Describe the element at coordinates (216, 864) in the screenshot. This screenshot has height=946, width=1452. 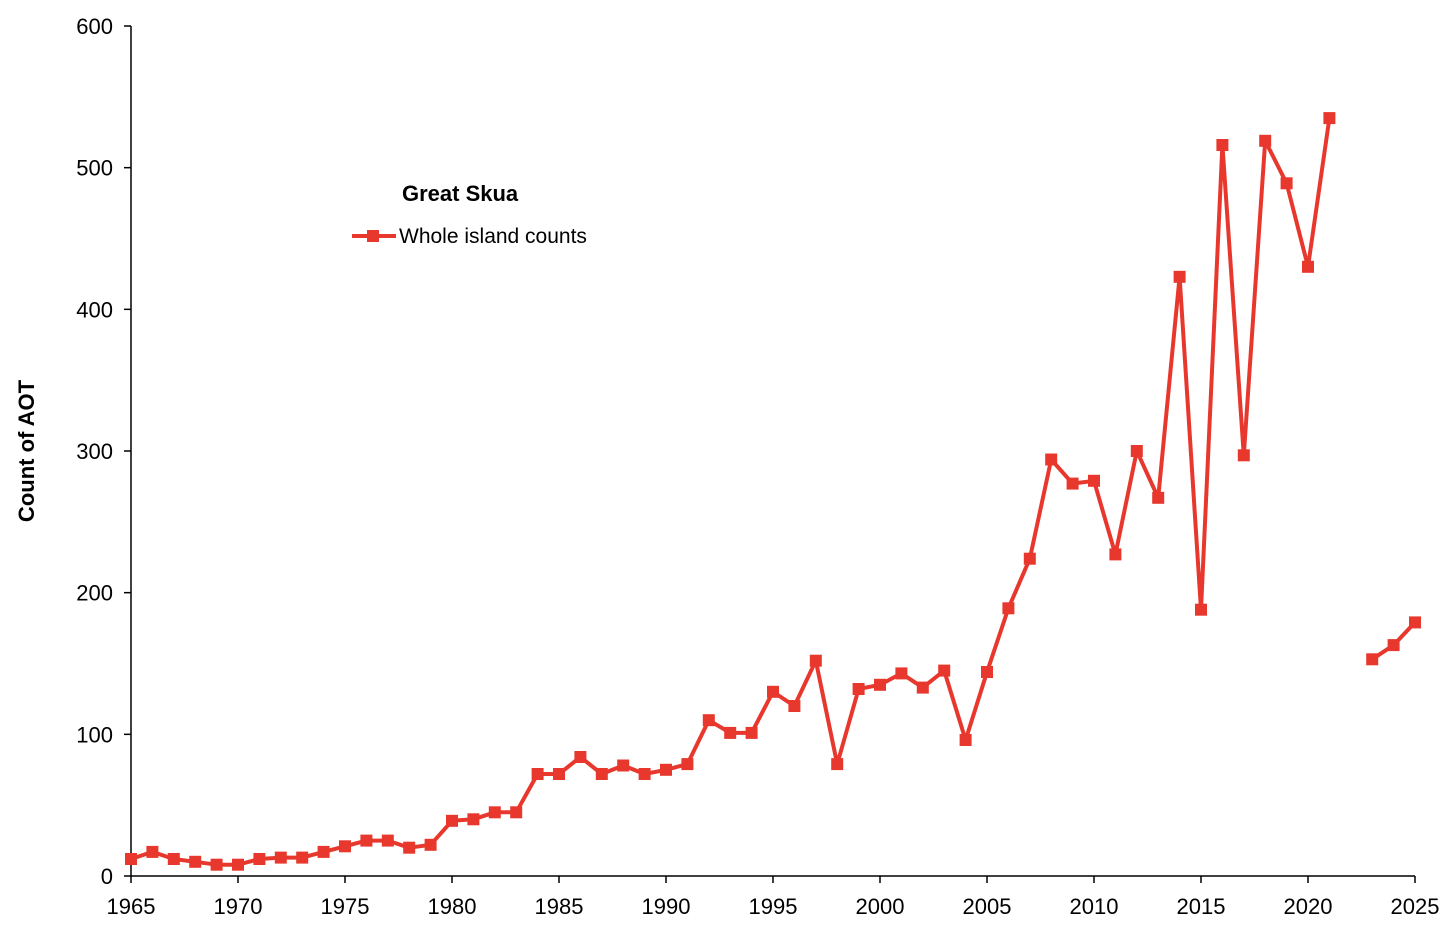
I see `data-point-1969` at that location.